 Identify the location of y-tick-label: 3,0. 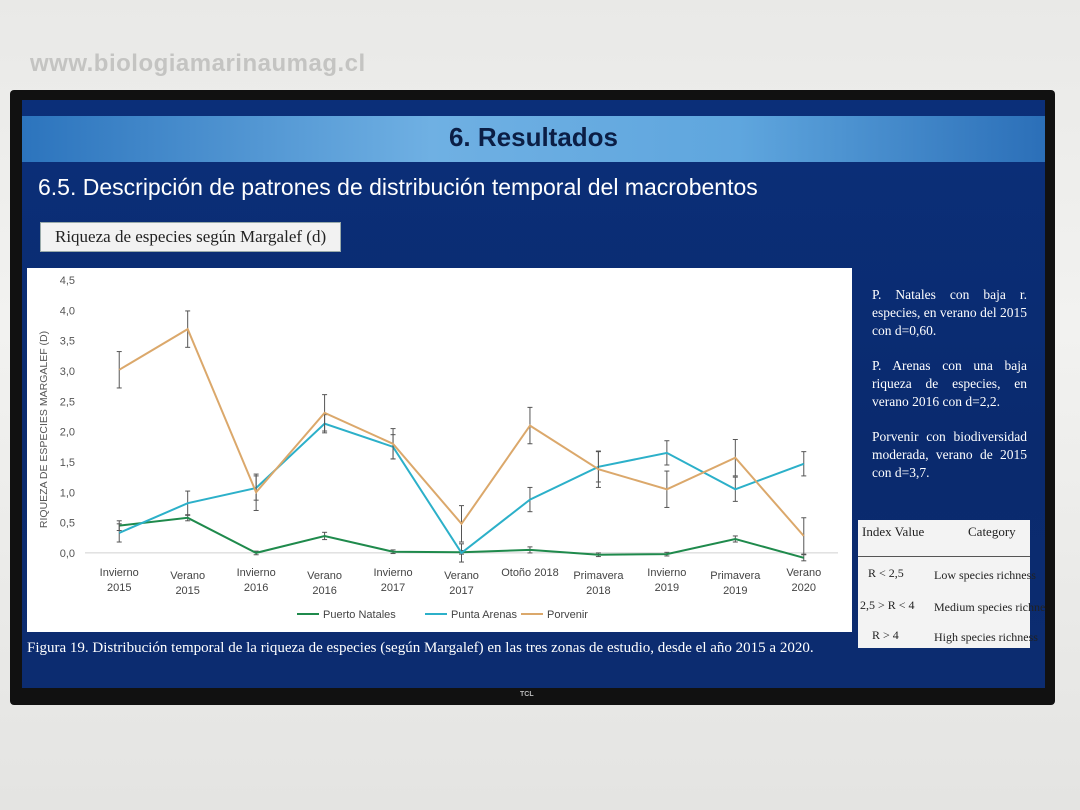
(67, 372).